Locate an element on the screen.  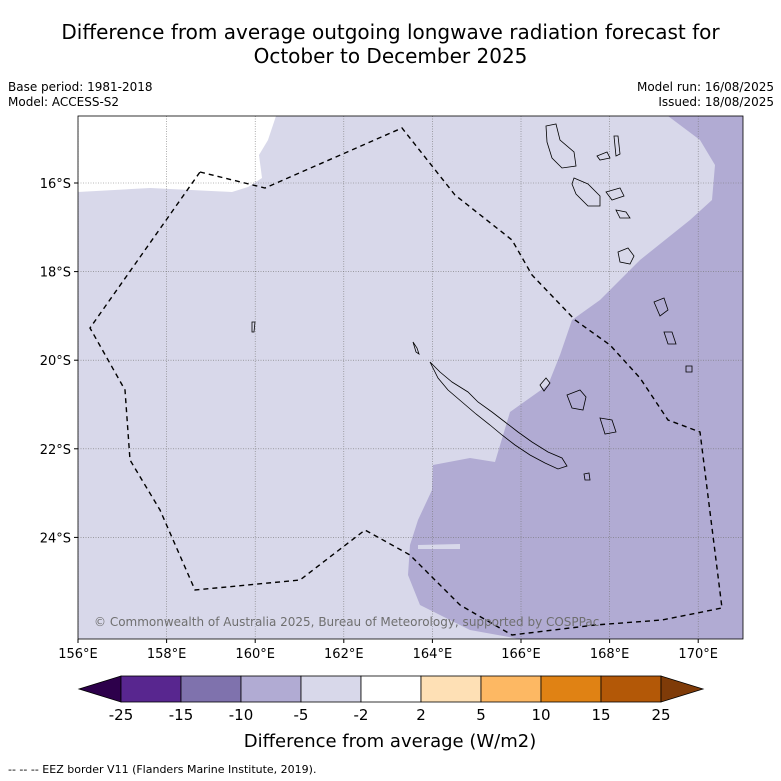
vanuatu-malo is located at coordinates (603, 156).